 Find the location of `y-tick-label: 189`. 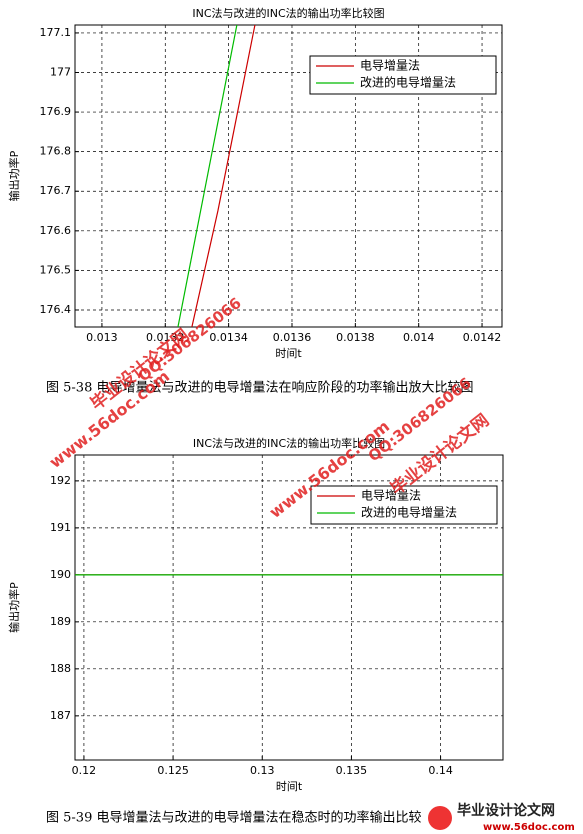

y-tick-label: 189 is located at coordinates (60, 621).